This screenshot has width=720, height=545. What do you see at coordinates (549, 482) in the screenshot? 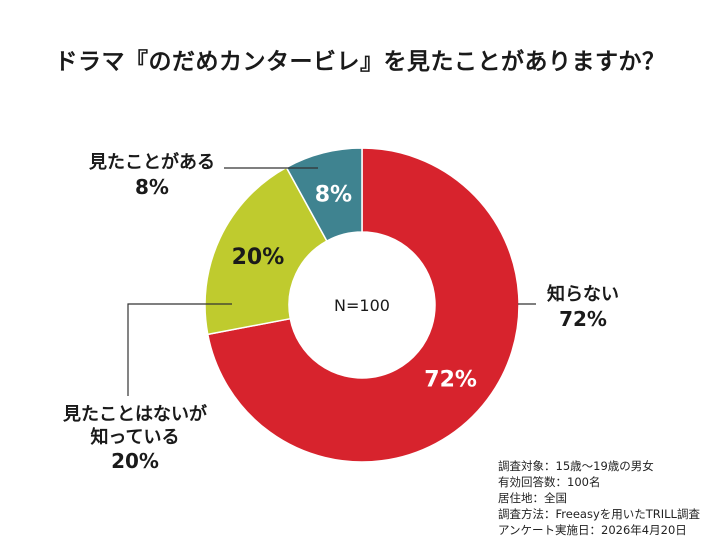
I see `note-responses: 有効回答数：100名` at bounding box center [549, 482].